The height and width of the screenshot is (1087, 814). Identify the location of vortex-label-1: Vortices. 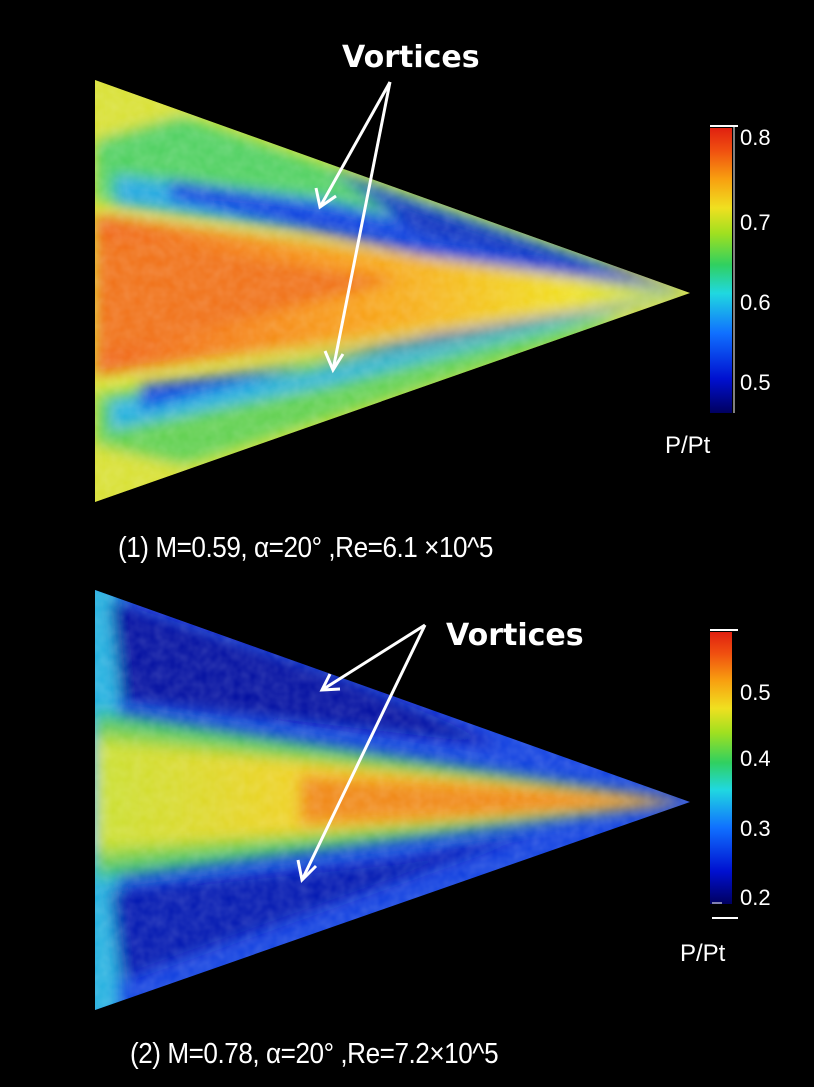
(411, 57).